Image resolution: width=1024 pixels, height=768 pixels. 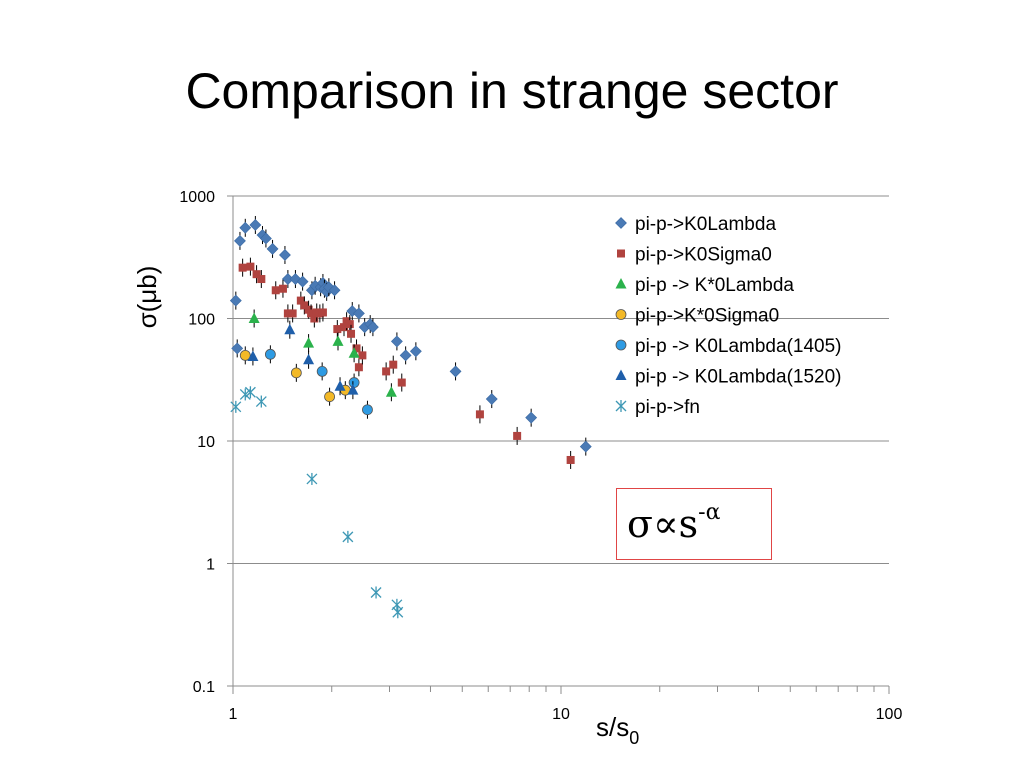 What do you see at coordinates (612, 727) in the screenshot?
I see `x-axis-title-main: s/s` at bounding box center [612, 727].